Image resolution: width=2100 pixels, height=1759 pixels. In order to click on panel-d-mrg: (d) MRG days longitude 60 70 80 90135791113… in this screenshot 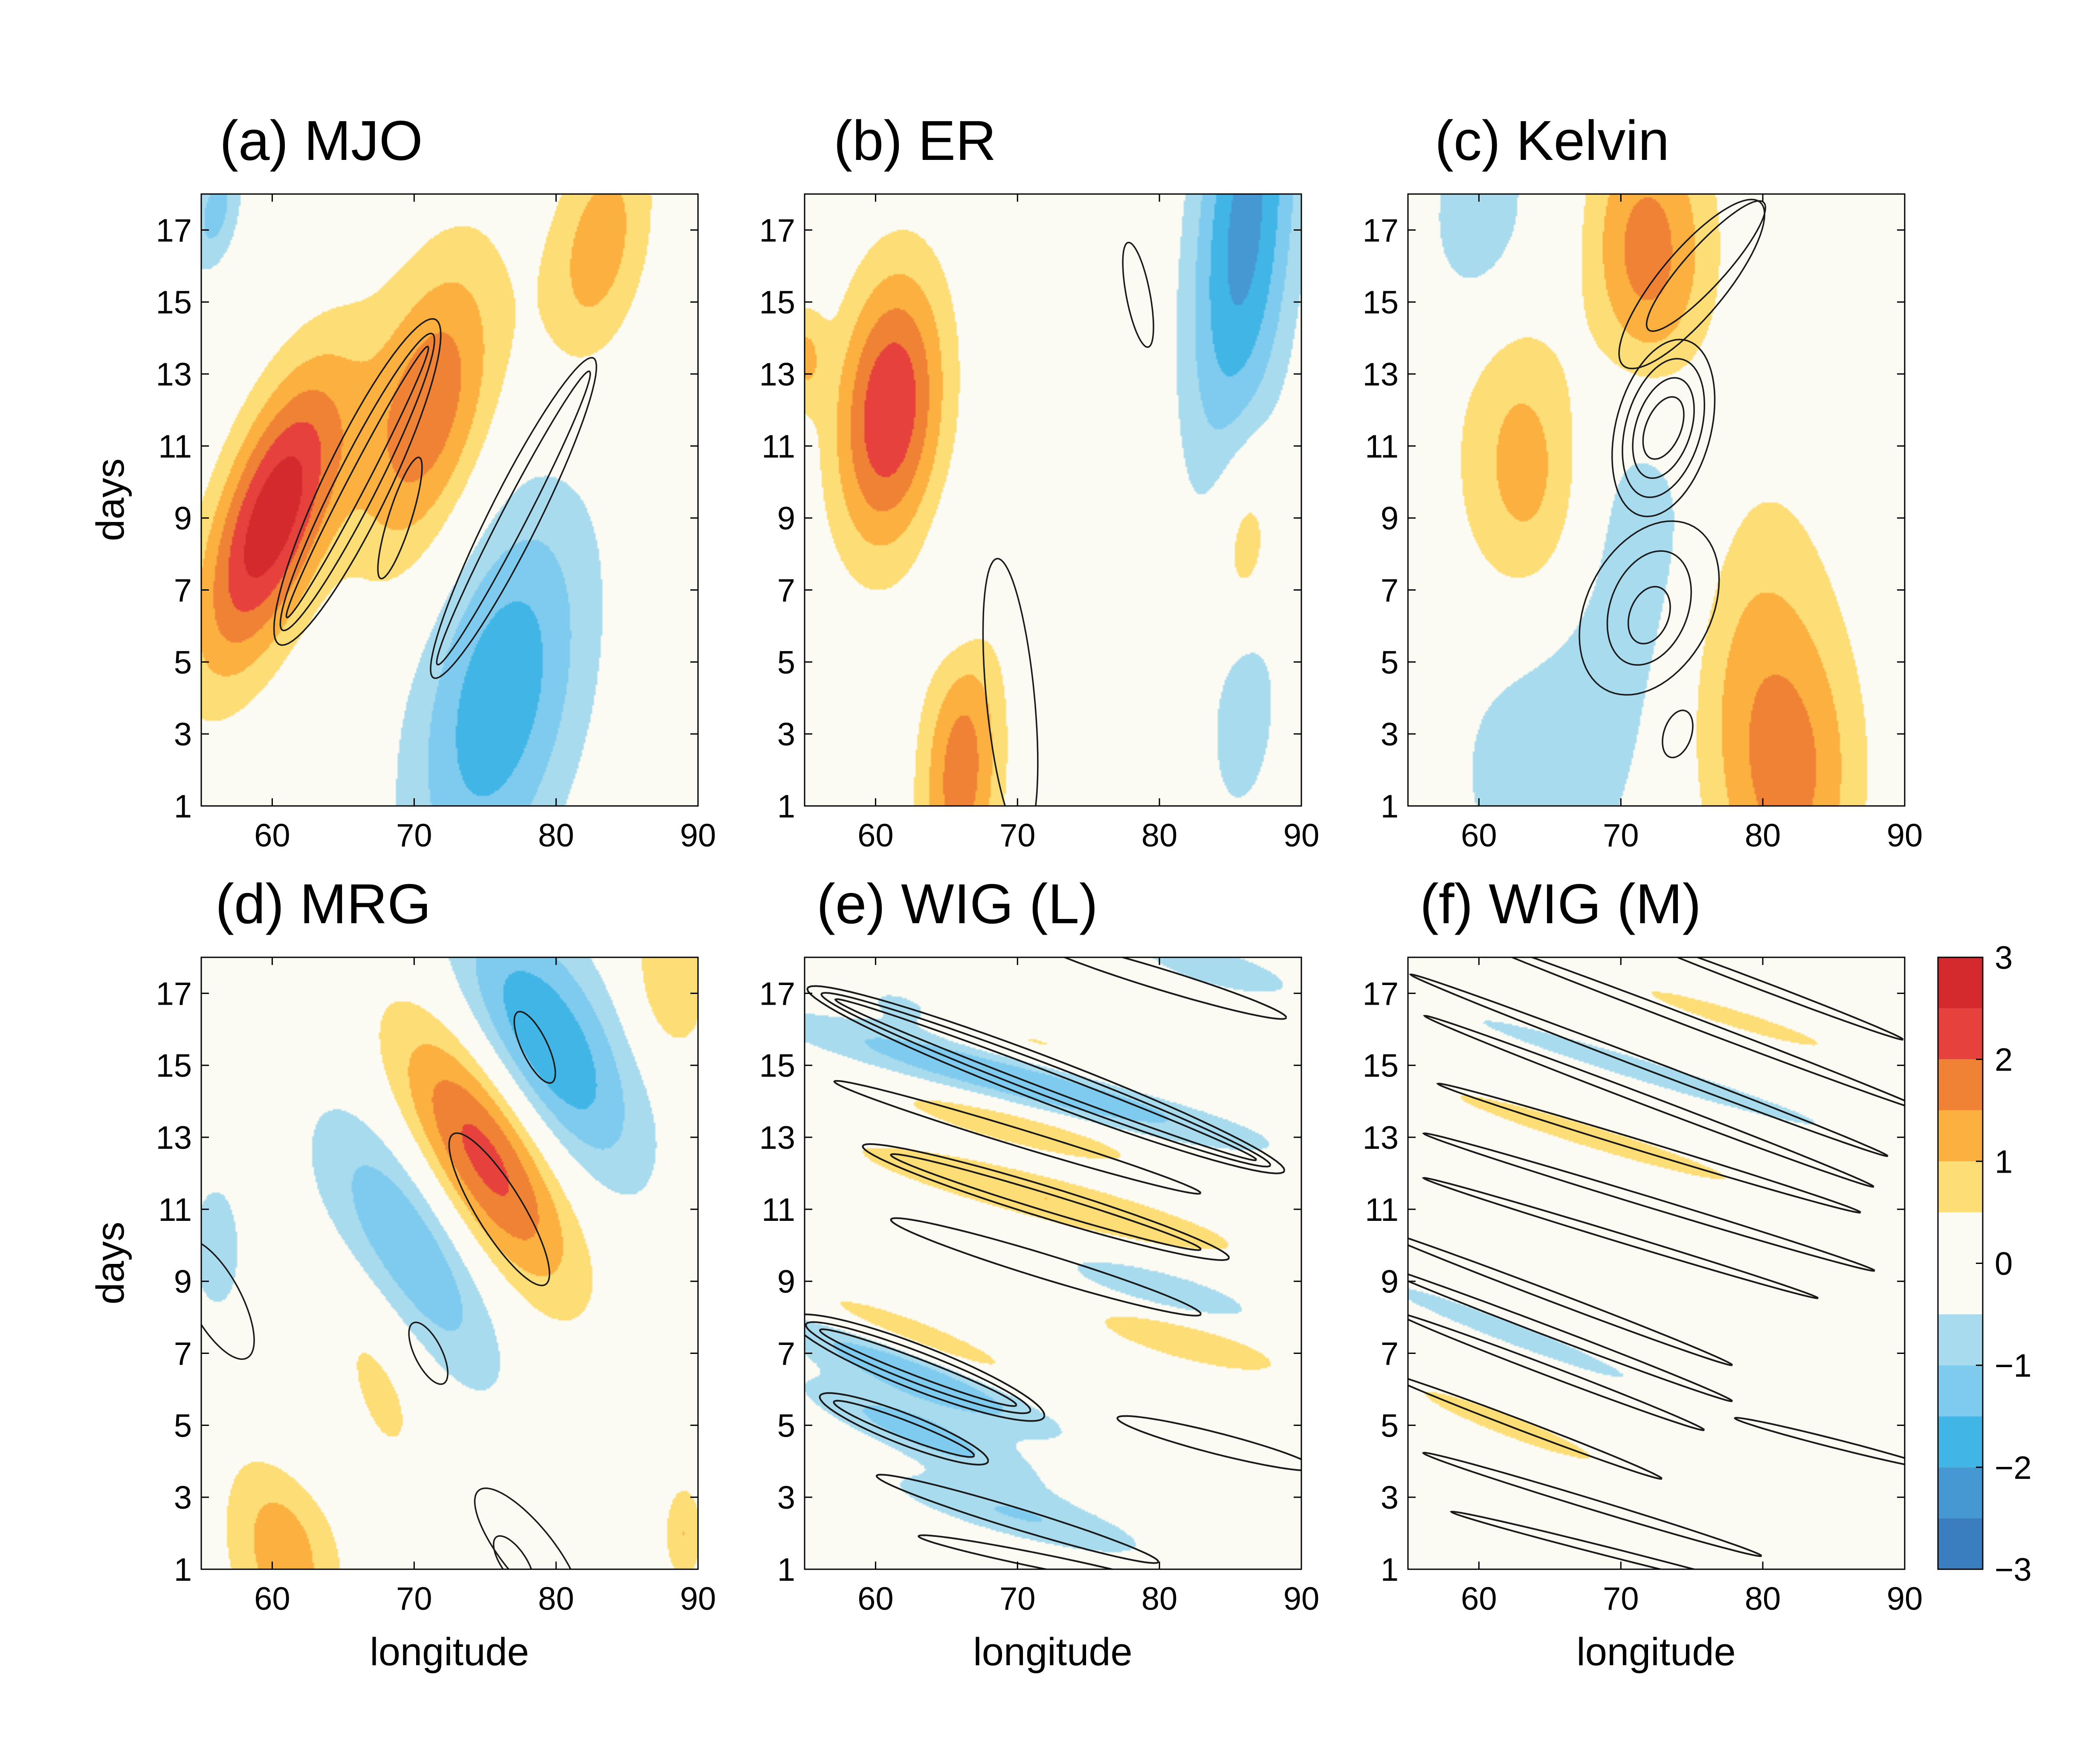, I will do `click(402, 1273)`.